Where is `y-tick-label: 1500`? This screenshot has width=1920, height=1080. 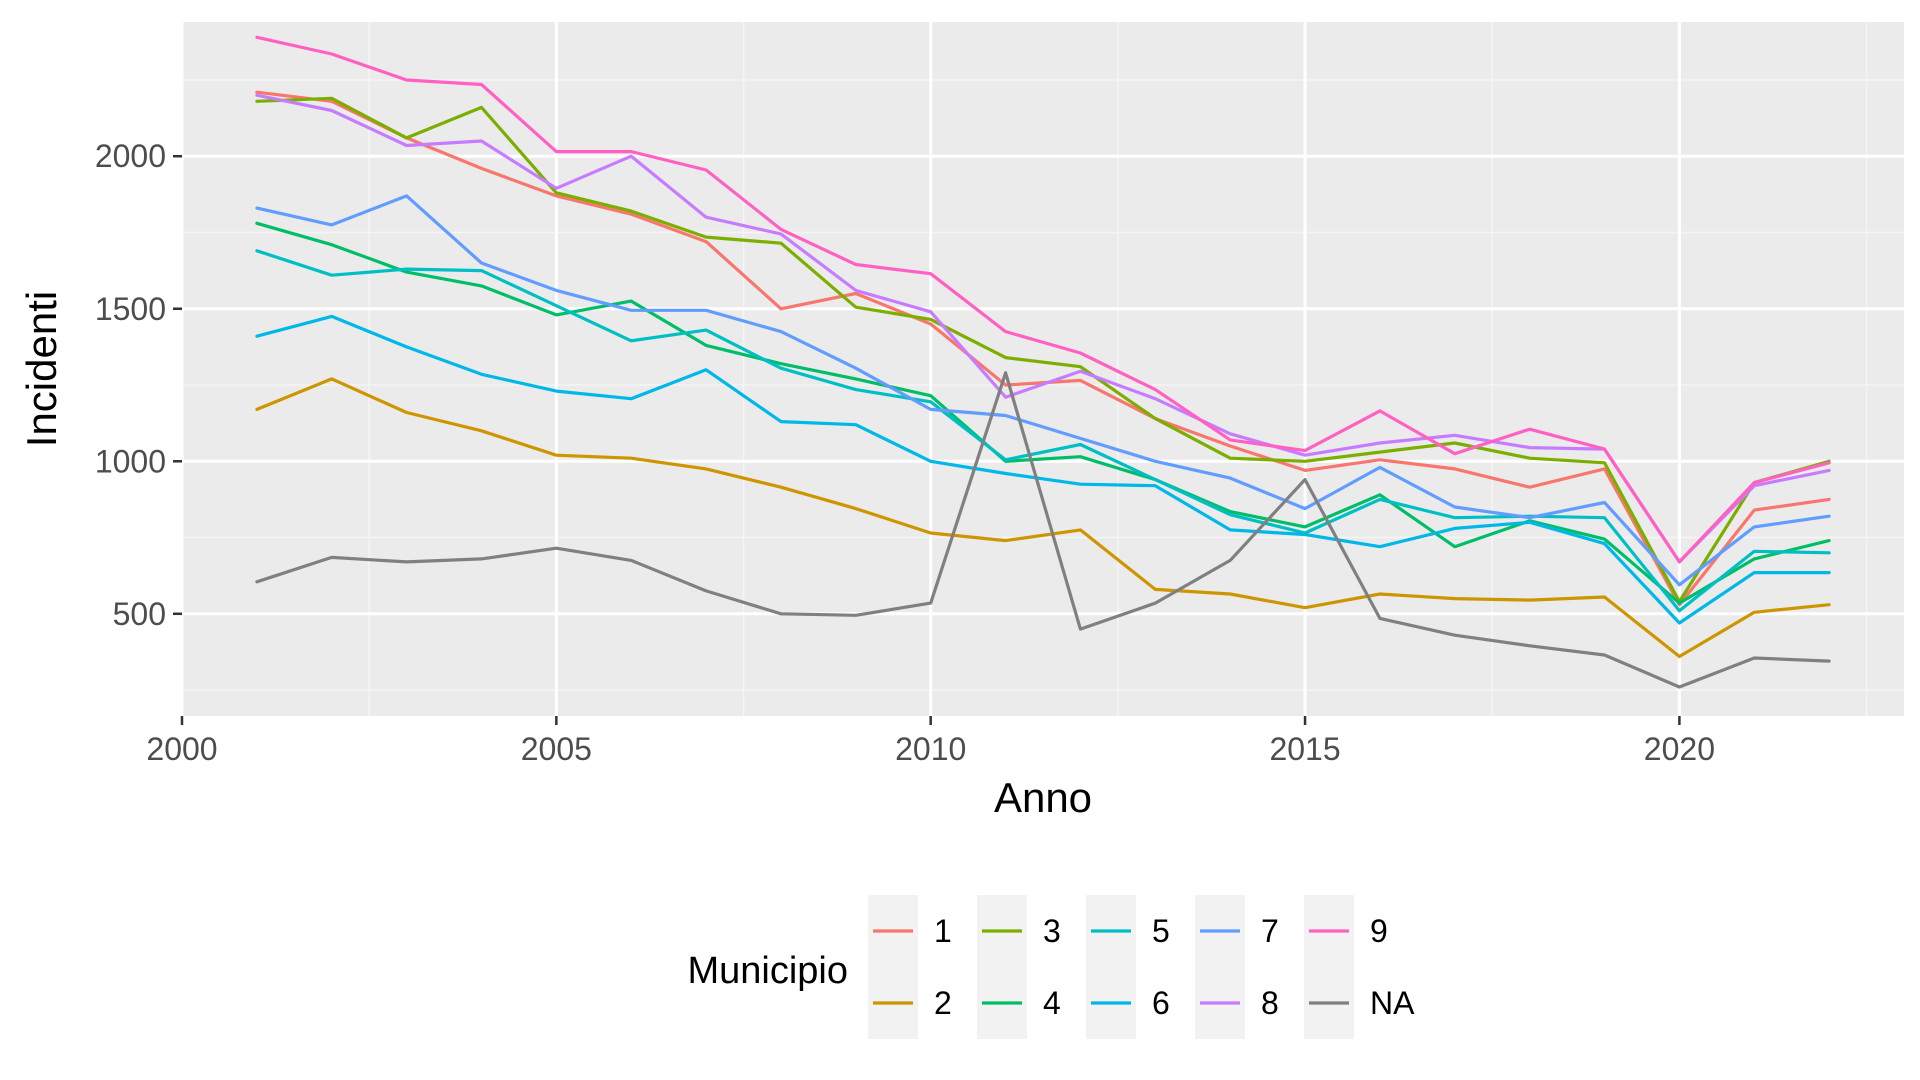 y-tick-label: 1500 is located at coordinates (130, 309).